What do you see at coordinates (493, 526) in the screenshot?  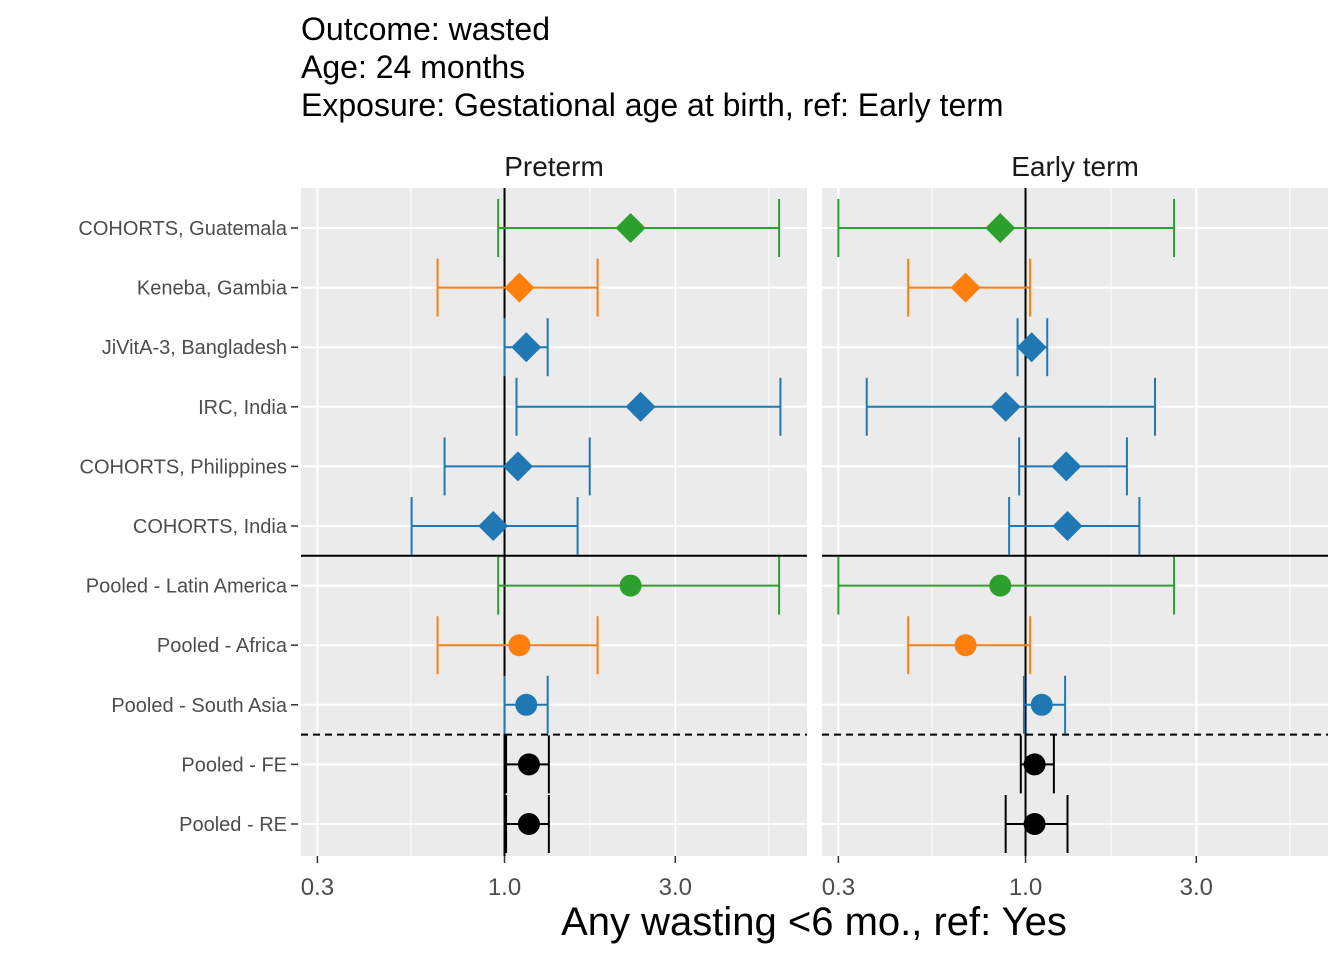 I see `point-diamond-preterm-cohorts-india` at bounding box center [493, 526].